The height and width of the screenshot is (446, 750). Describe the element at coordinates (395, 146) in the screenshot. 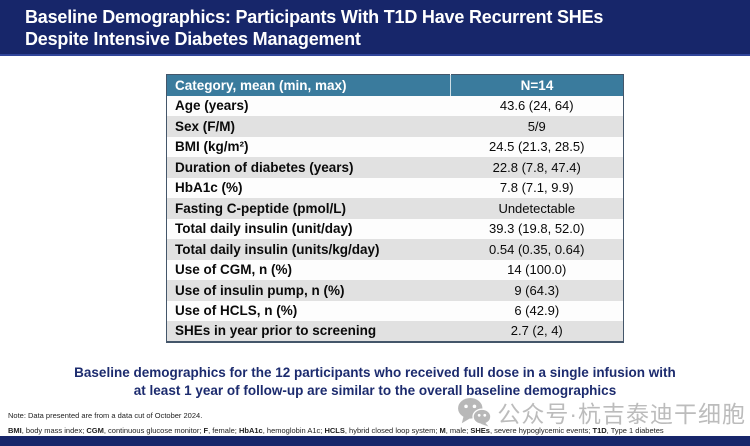

I see `table-row: BMI (kg/m²) 24.5 (21.3, 28.5)` at that location.